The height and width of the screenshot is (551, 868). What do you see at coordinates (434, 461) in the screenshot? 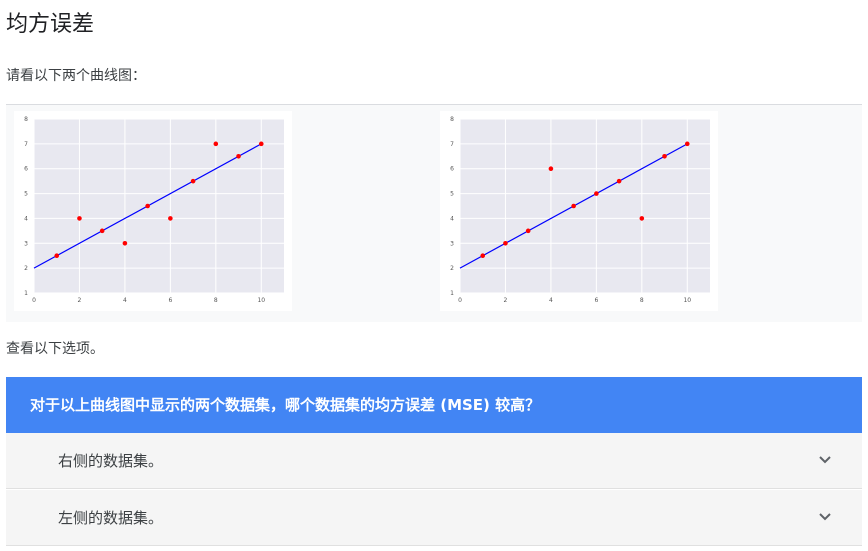
I see `option-right-dataset: 右侧的数据集。` at bounding box center [434, 461].